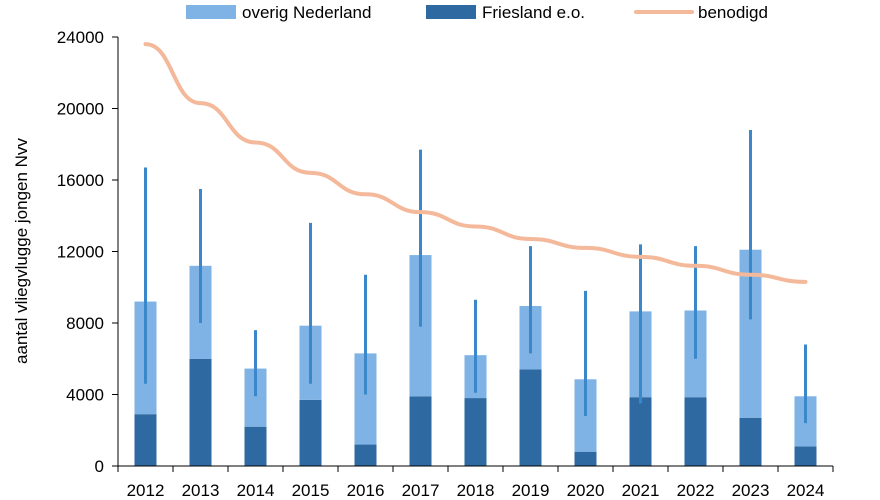 The width and height of the screenshot is (880, 500). What do you see at coordinates (80, 180) in the screenshot?
I see `y-tick-label-16000: 16000` at bounding box center [80, 180].